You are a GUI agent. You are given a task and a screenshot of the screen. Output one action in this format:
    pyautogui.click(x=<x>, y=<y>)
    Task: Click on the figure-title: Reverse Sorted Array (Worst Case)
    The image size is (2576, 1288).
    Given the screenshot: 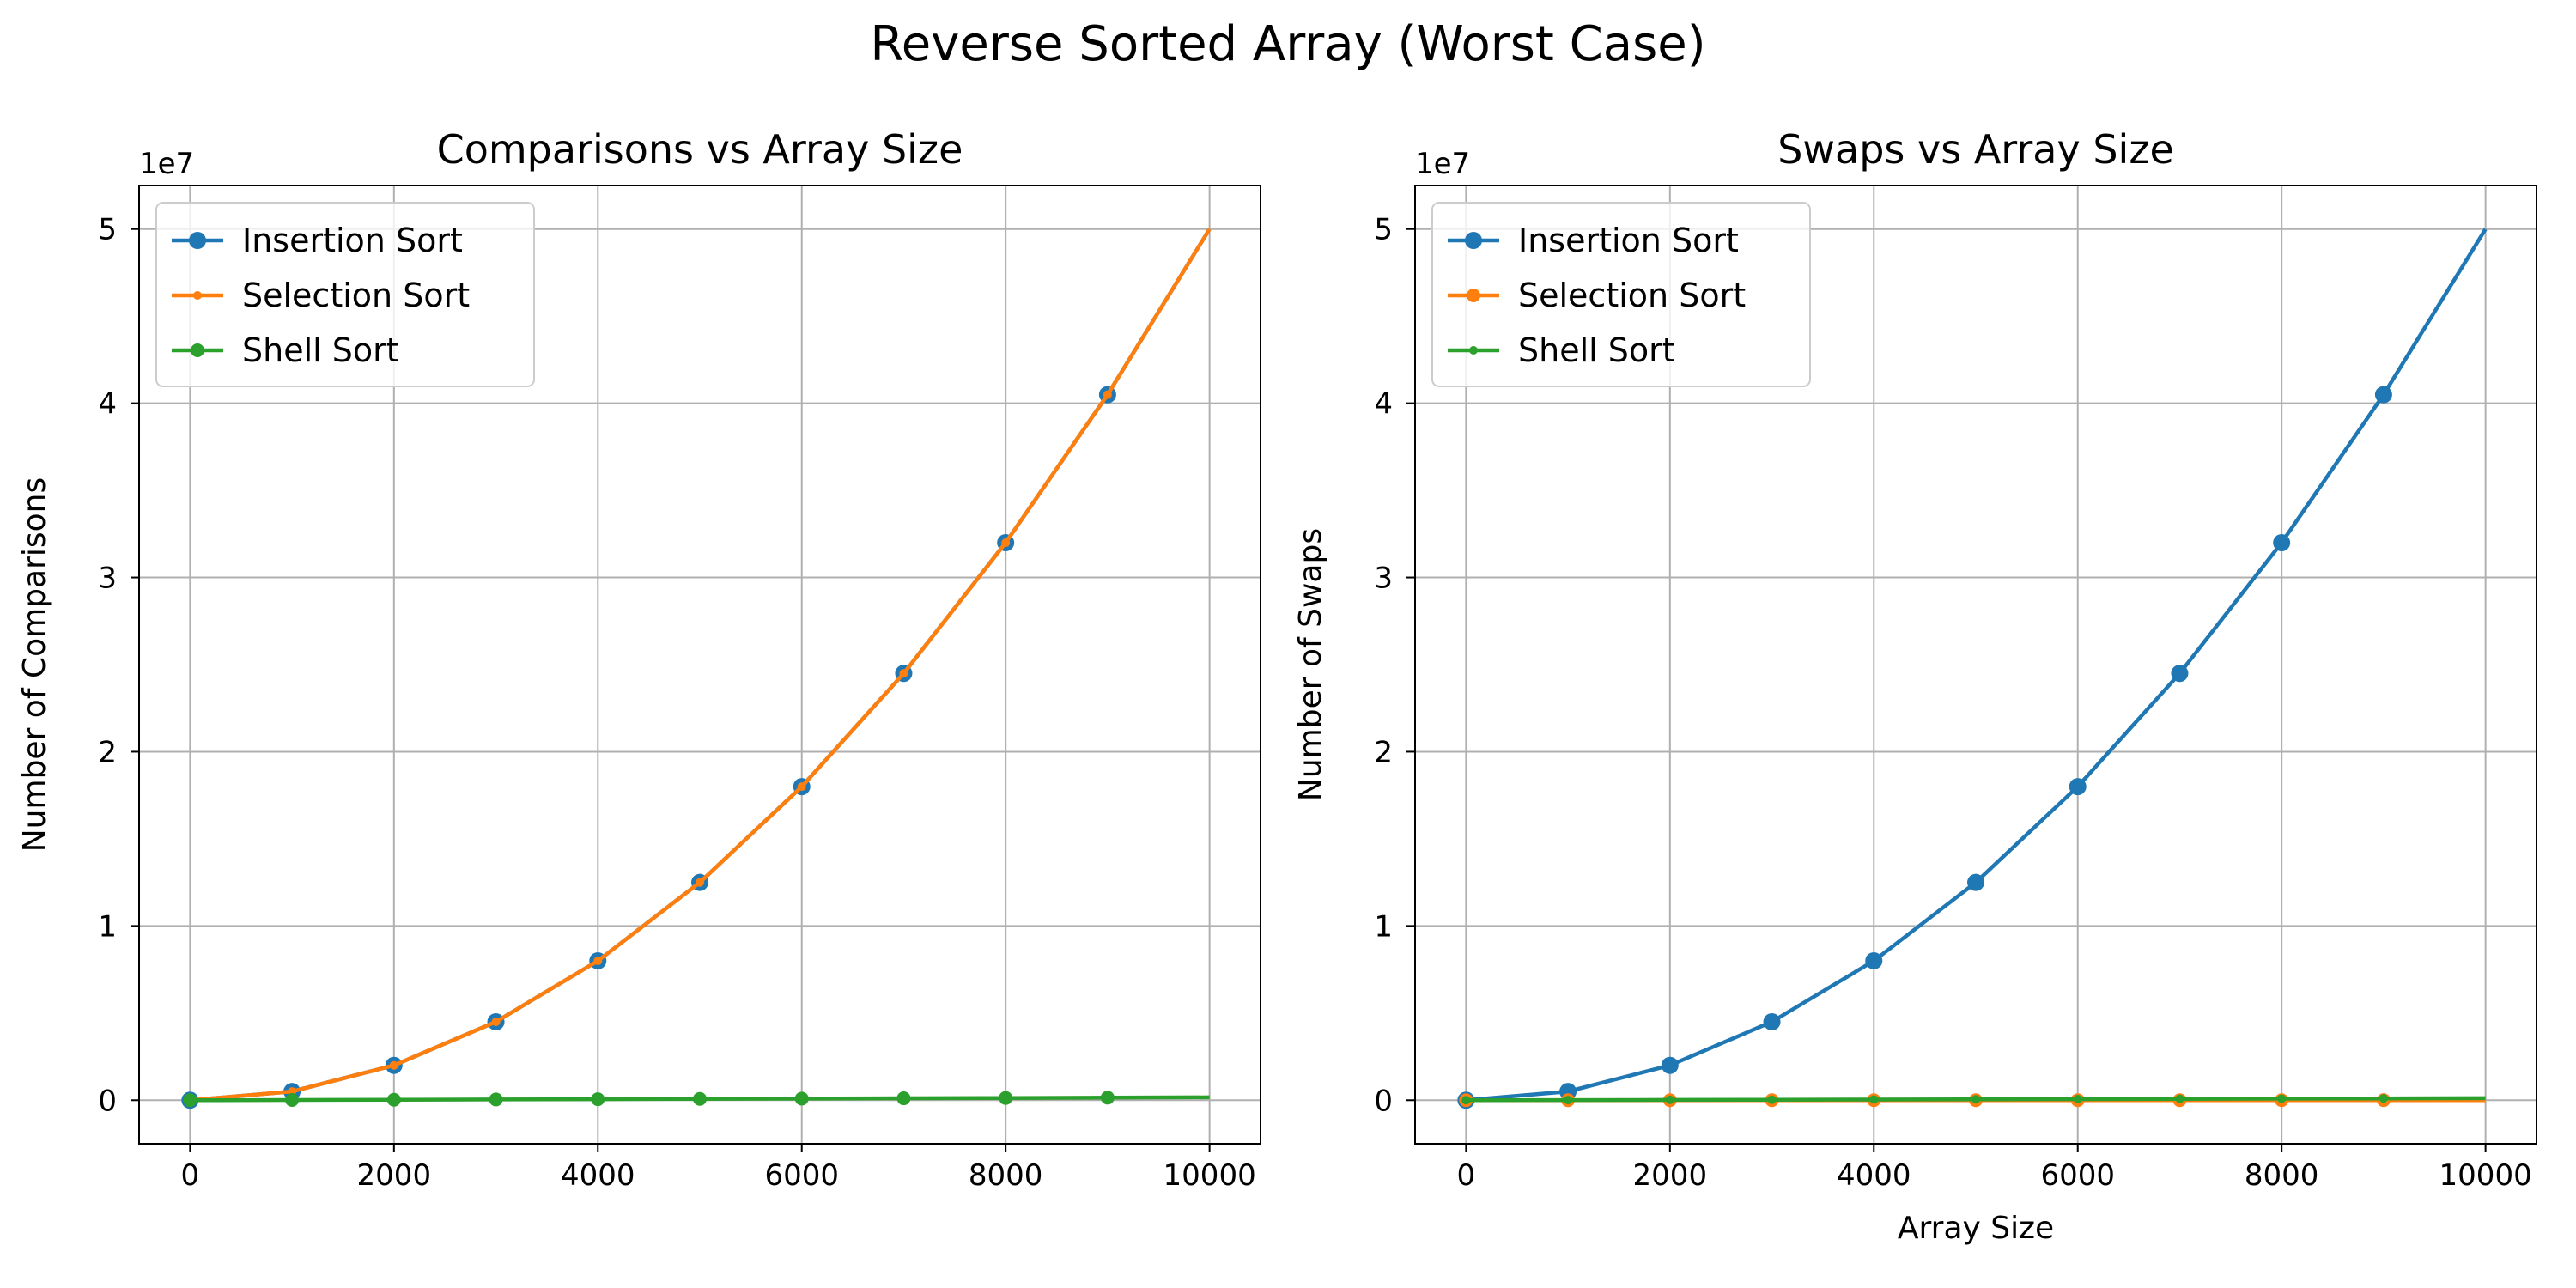 What is the action you would take?
    pyautogui.click(x=1287, y=44)
    